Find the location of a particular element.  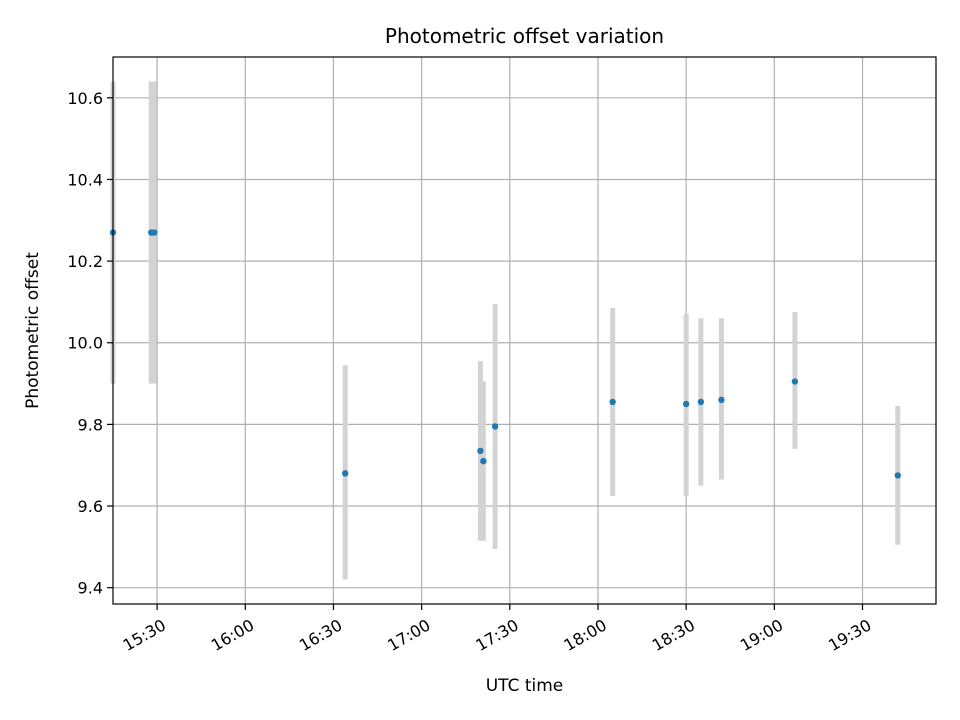

chart-title: Photometric offset variation is located at coordinates (524, 36).